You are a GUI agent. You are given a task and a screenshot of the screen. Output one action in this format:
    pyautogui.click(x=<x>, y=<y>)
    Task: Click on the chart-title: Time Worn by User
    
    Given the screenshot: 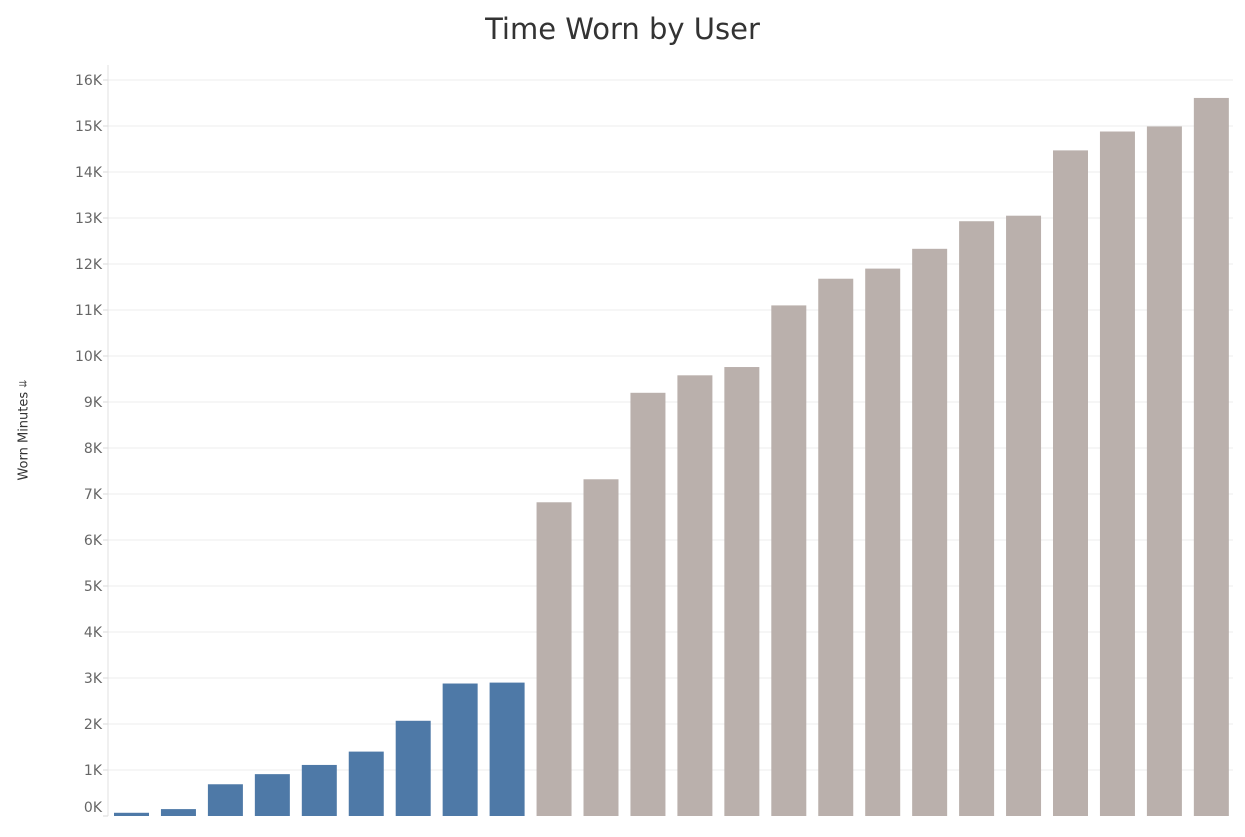 What is the action you would take?
    pyautogui.click(x=622, y=29)
    